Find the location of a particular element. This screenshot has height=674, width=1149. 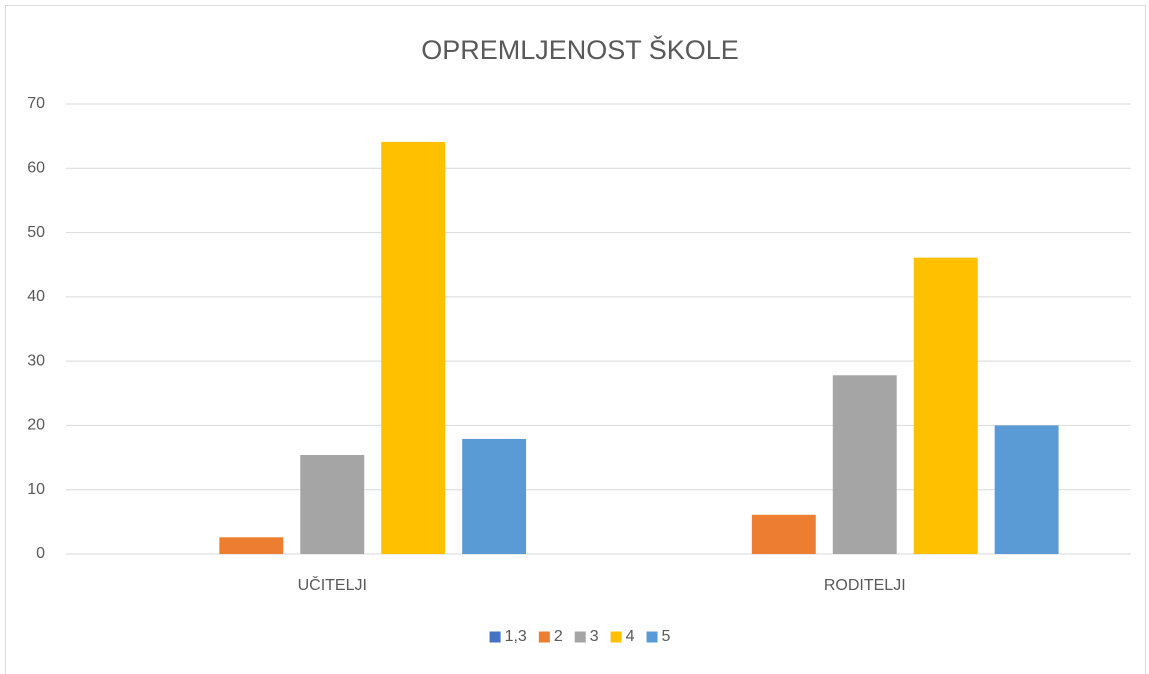

y-tick-label: 70 is located at coordinates (36, 103).